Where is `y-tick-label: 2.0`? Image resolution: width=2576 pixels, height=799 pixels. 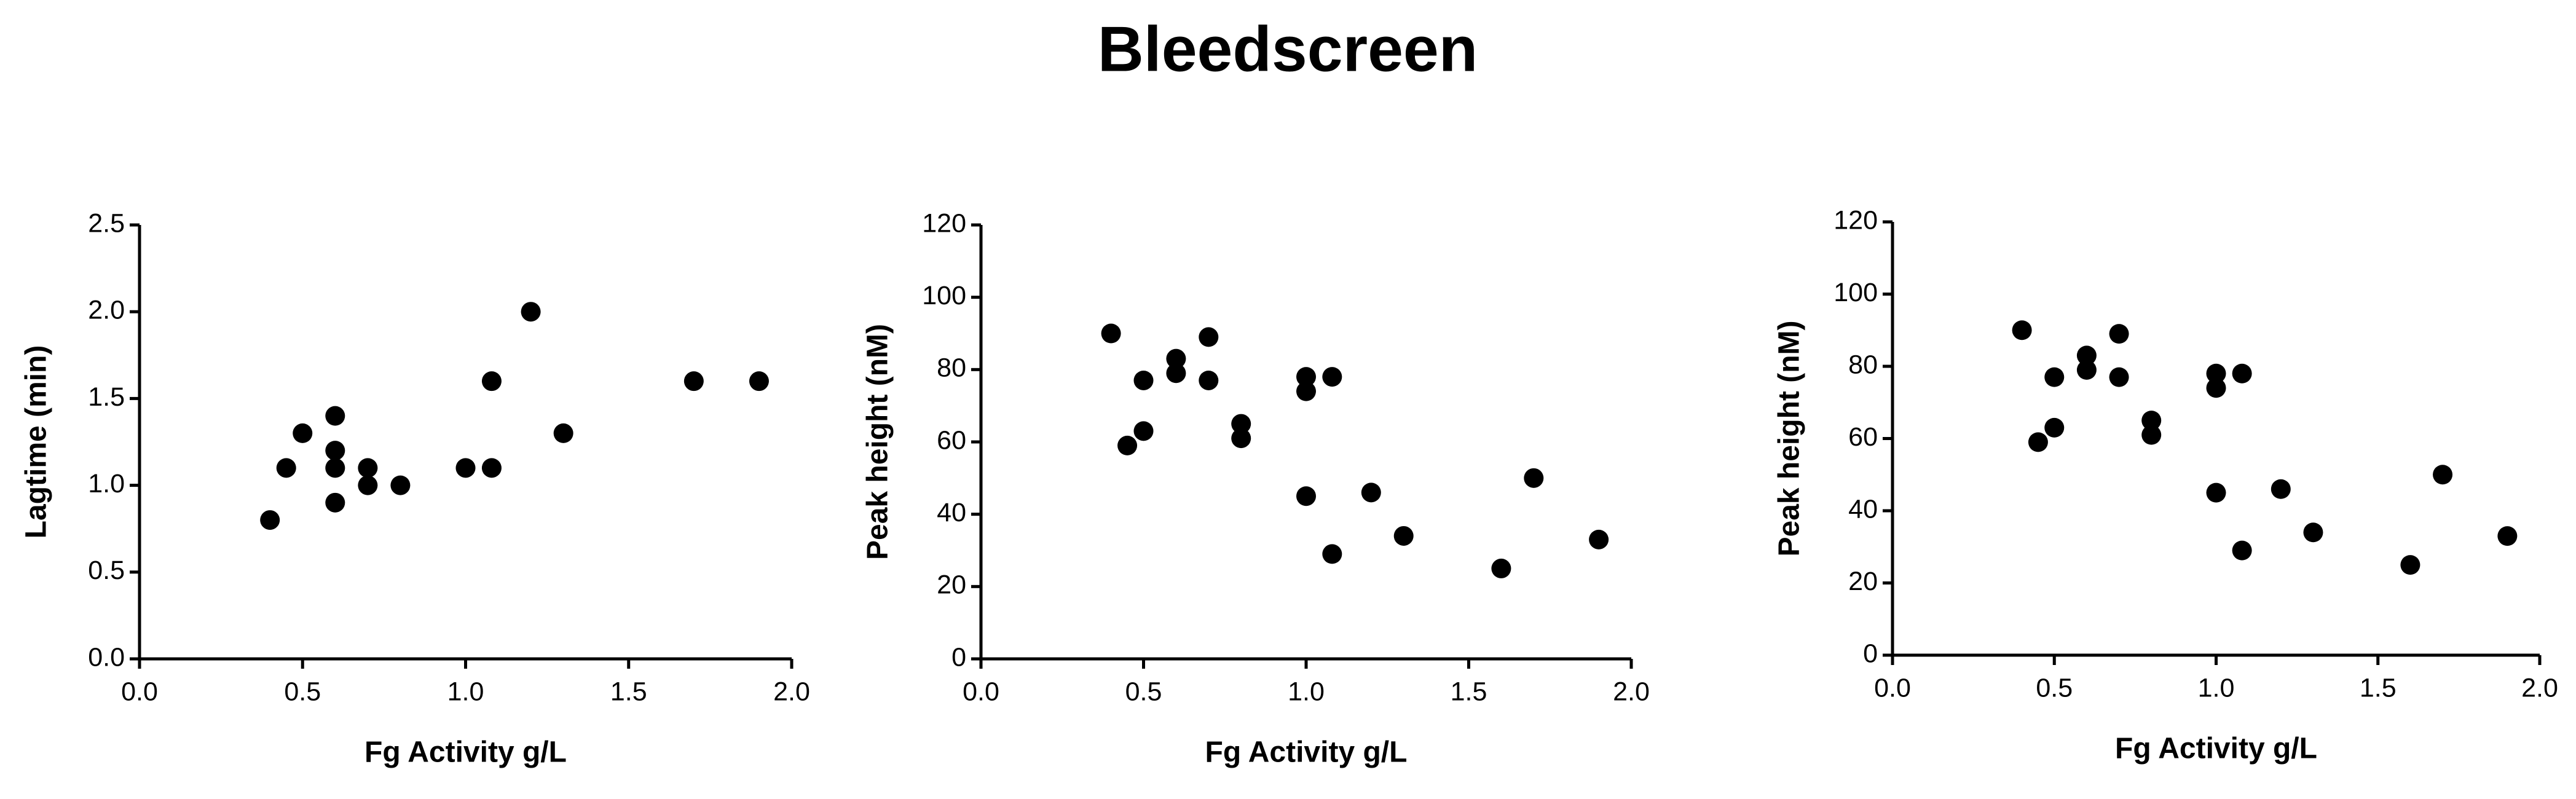
y-tick-label: 2.0 is located at coordinates (107, 310).